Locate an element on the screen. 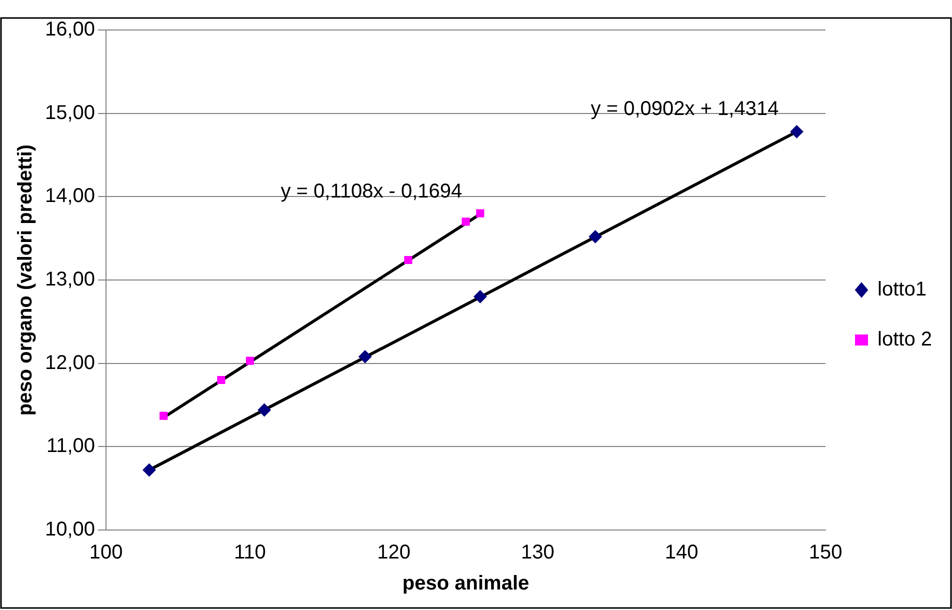 The height and width of the screenshot is (610, 952). x-tick-label: 130 is located at coordinates (537, 553).